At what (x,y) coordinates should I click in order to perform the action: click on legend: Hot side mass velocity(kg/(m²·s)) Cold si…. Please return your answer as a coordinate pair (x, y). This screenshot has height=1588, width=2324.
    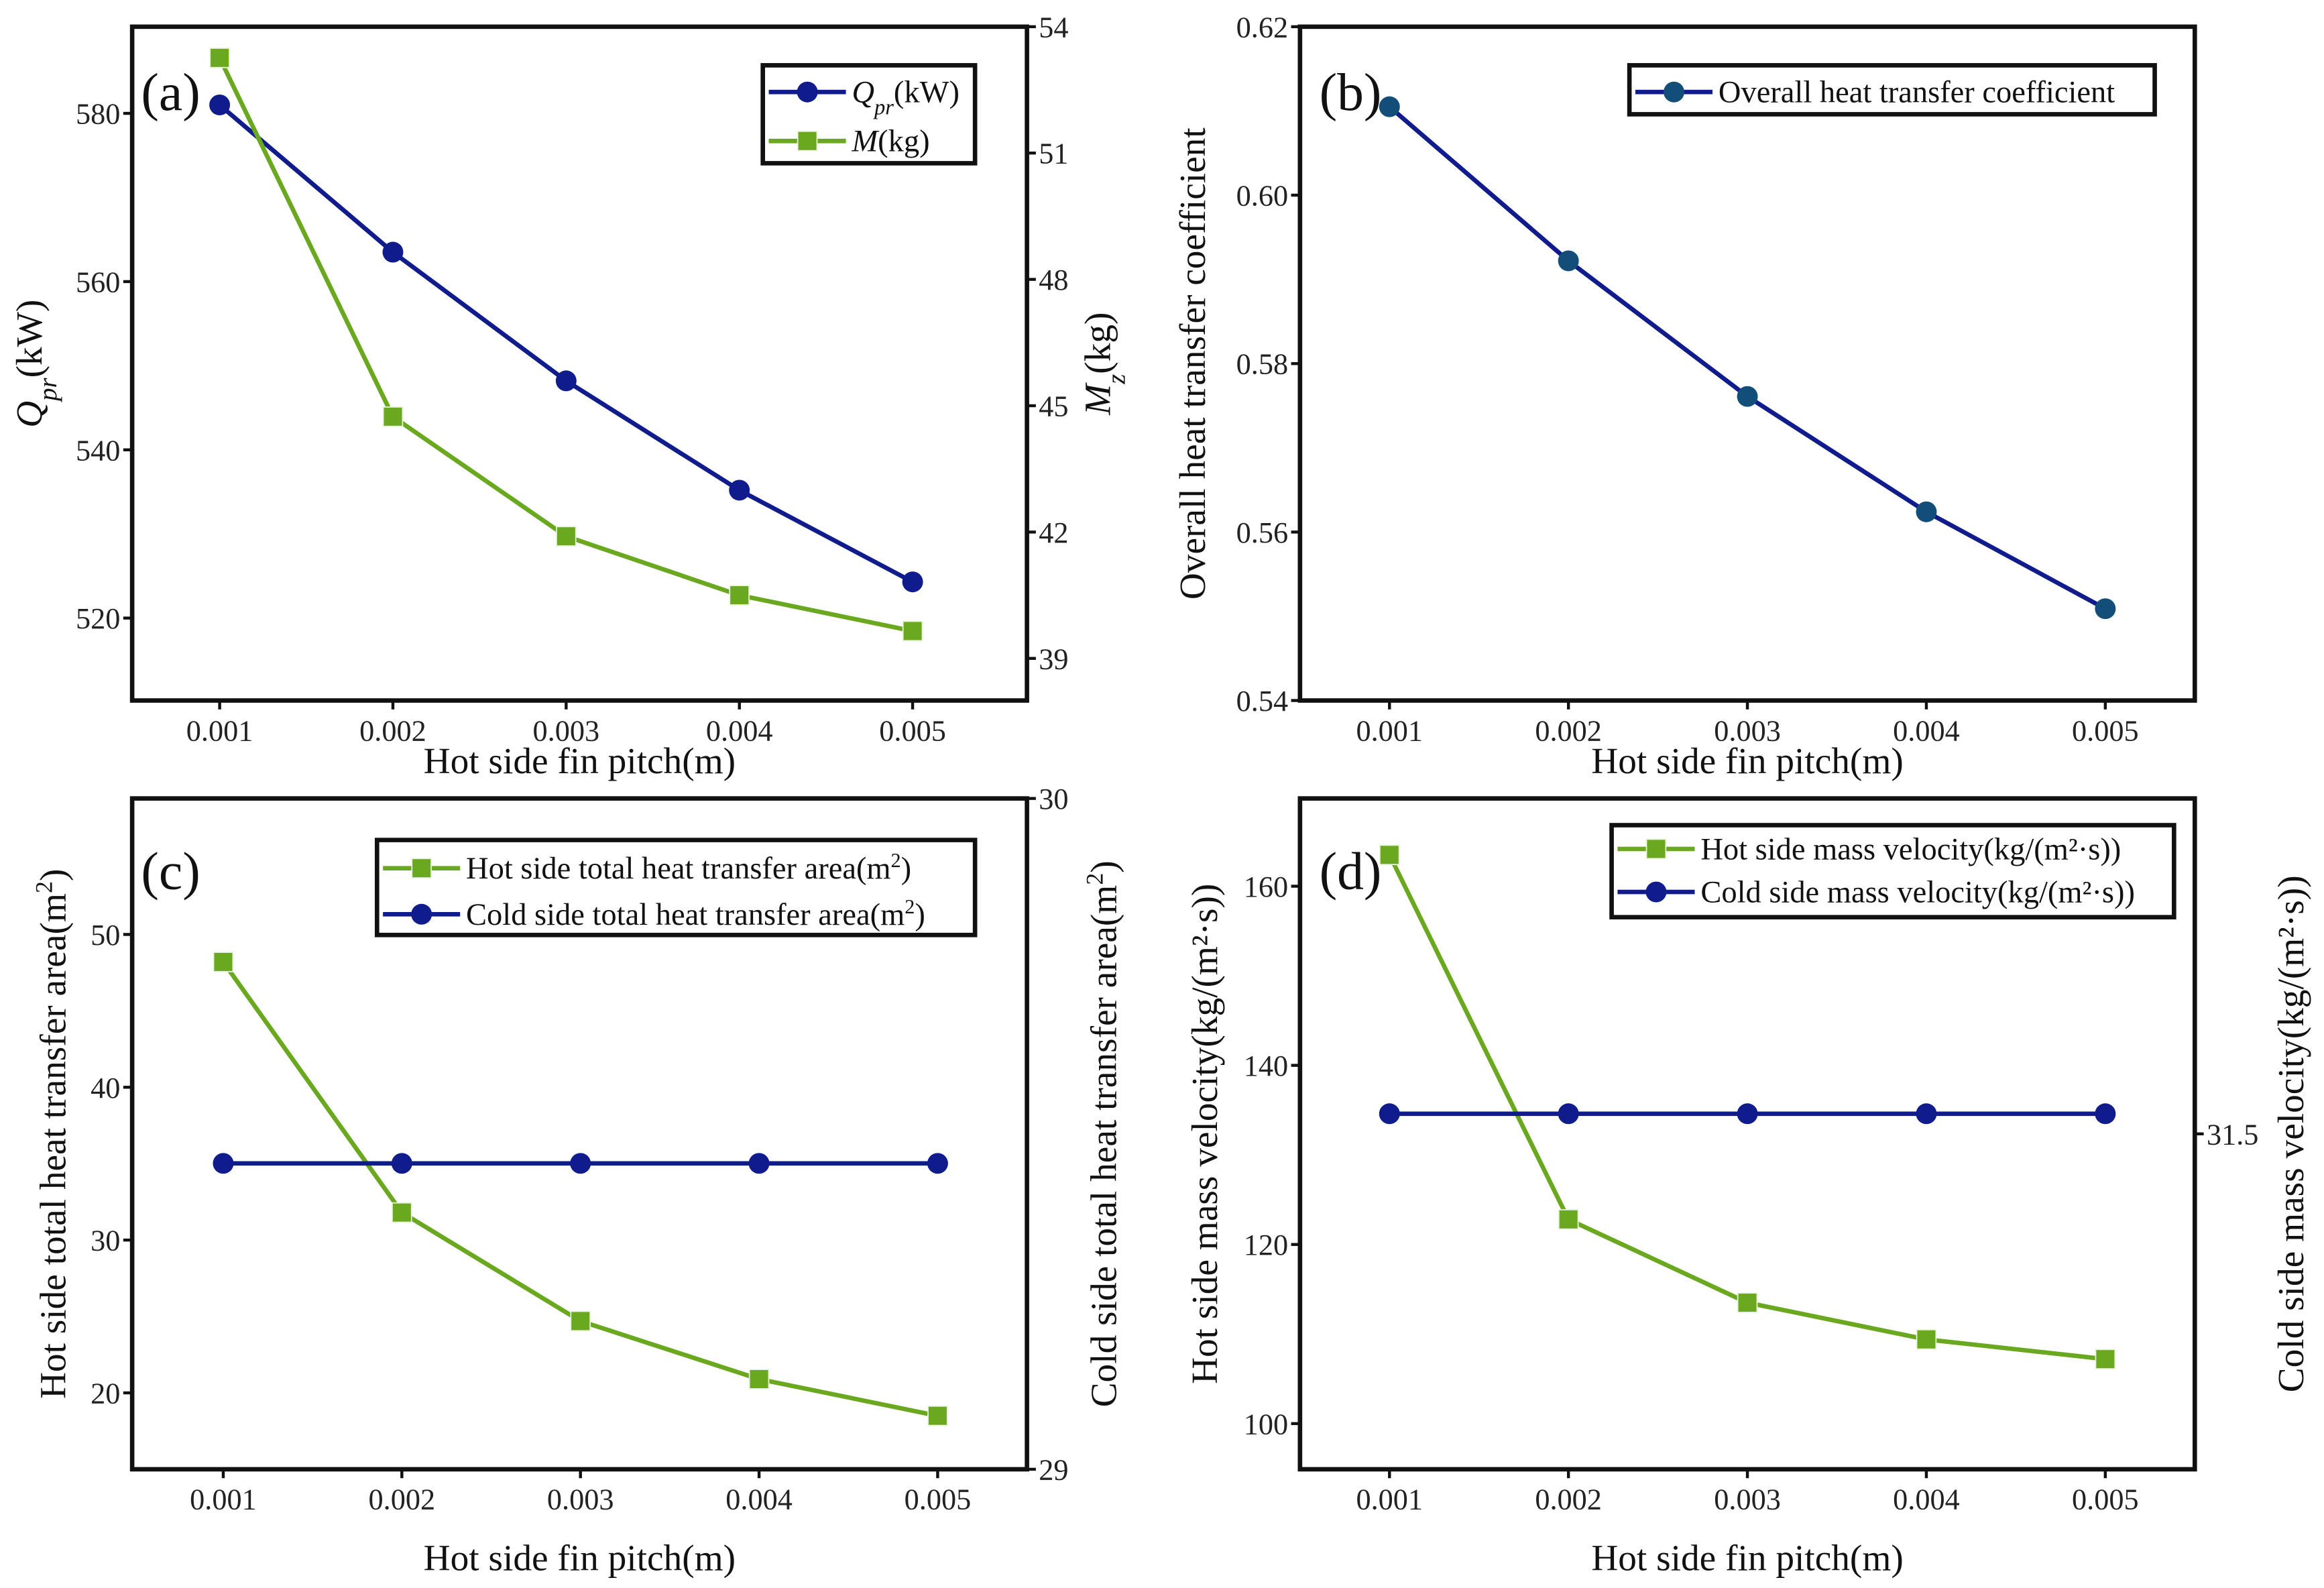
    Looking at the image, I should click on (1892, 871).